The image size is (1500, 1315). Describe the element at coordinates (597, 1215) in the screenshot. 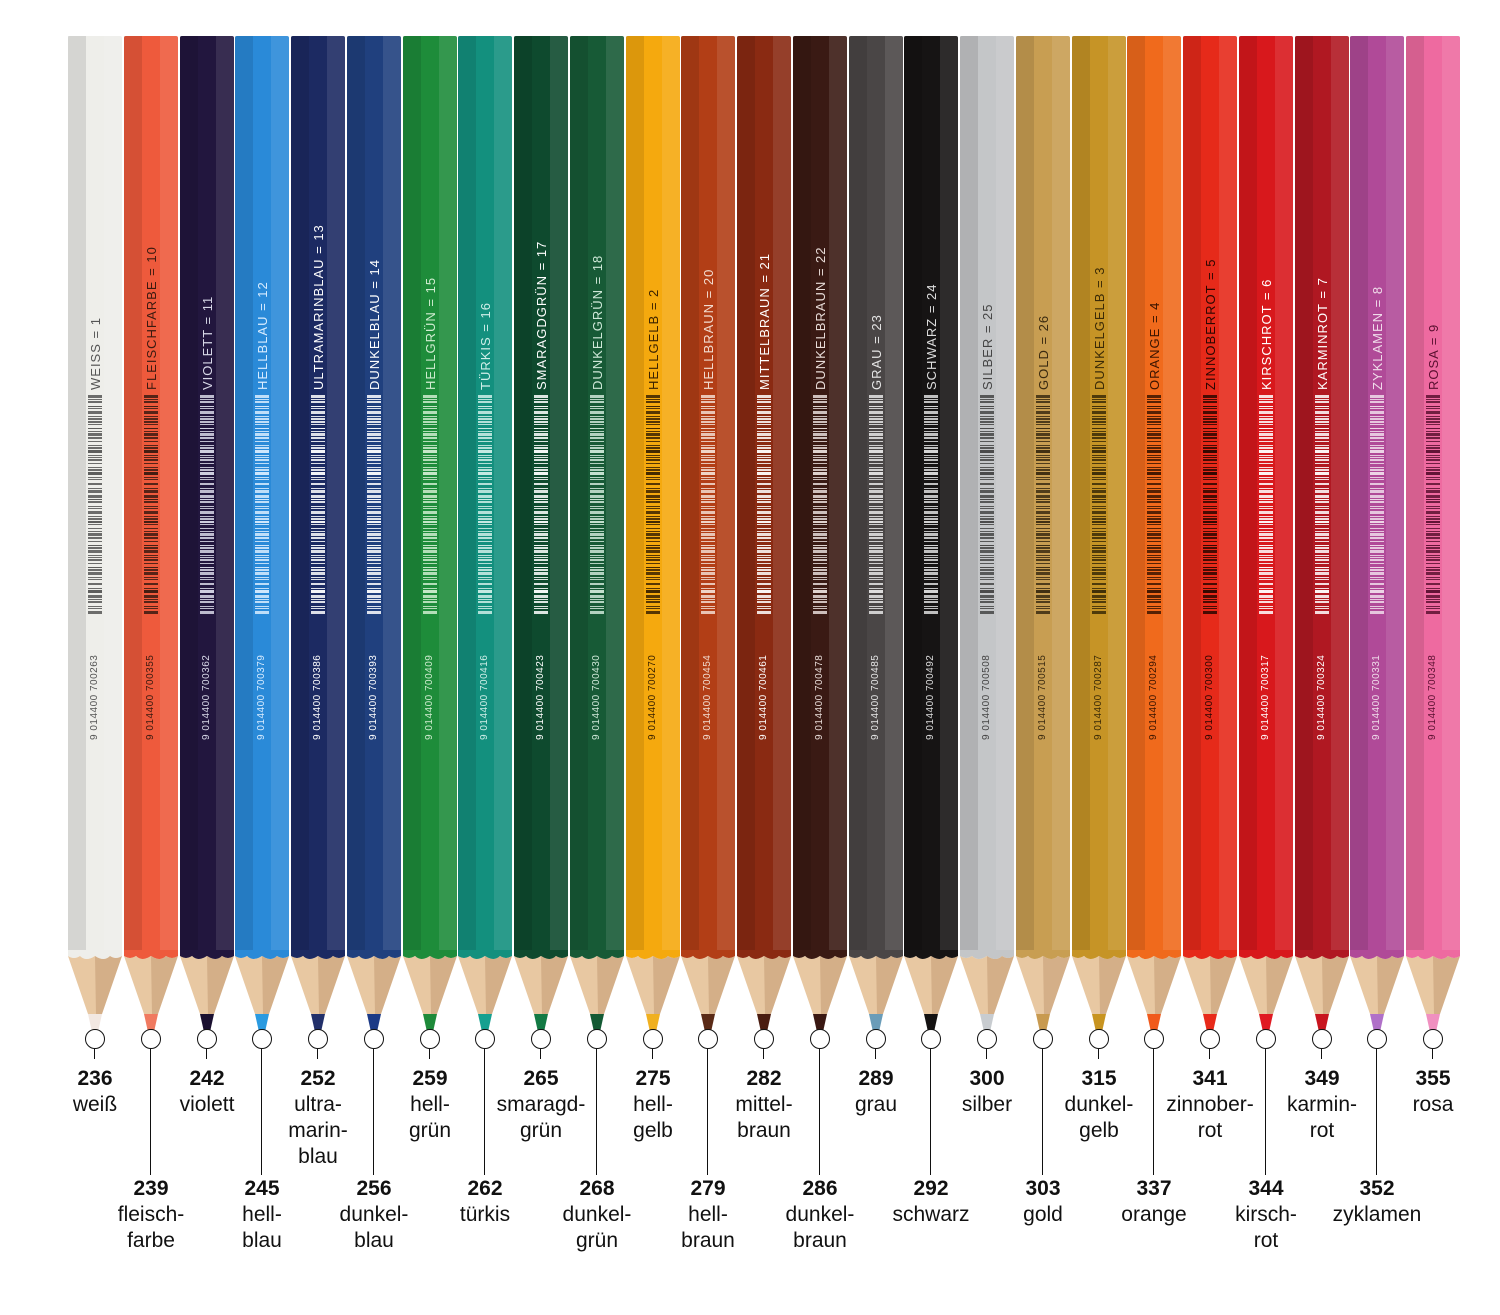

I see `pencil-label: 268 dunkel-grün` at that location.